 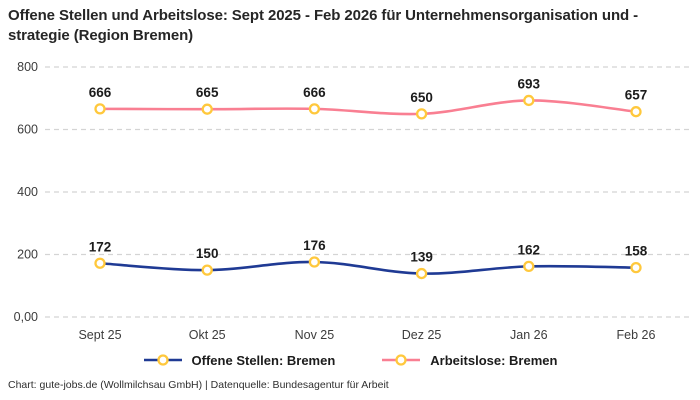 I want to click on legend-item-offene-stellen: Offene Stellen: Bremen, so click(x=239, y=360).